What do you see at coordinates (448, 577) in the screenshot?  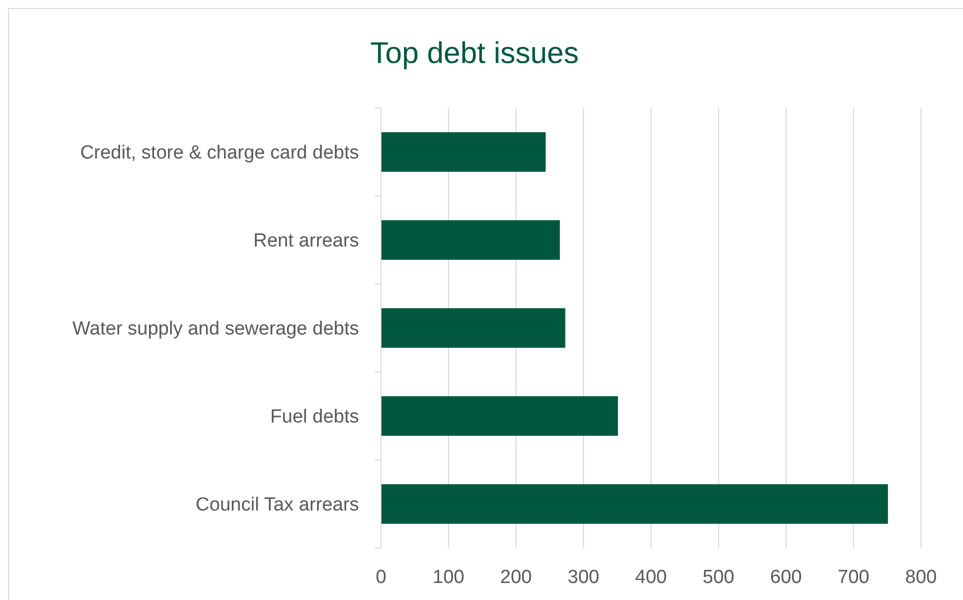 I see `x-tick-label: 100` at bounding box center [448, 577].